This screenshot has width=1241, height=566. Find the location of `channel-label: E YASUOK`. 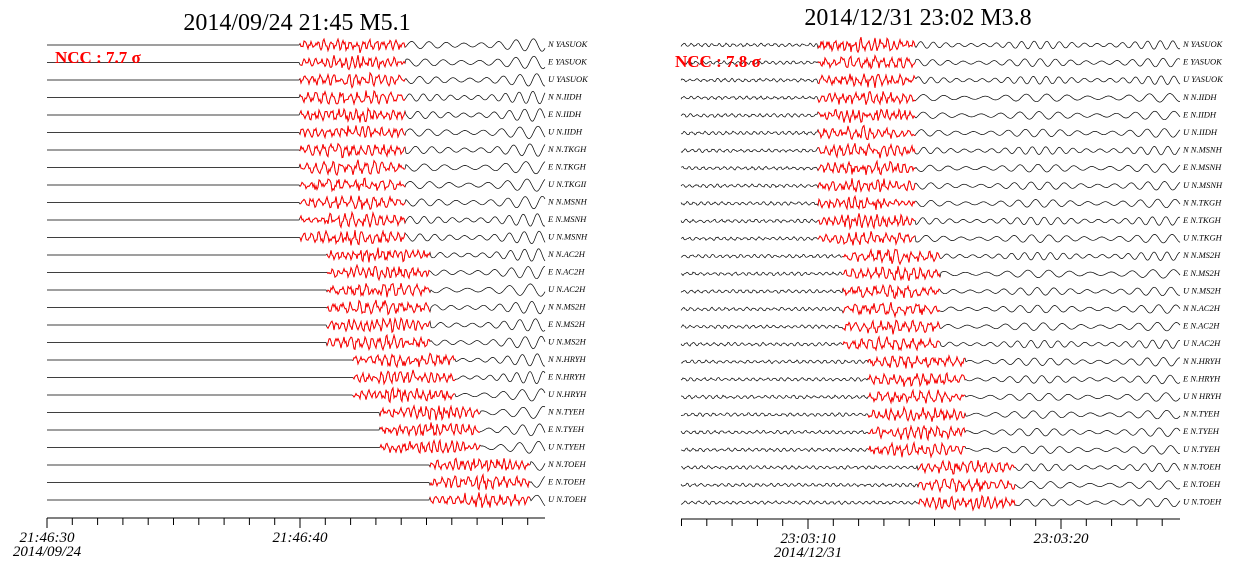

channel-label: E YASUOK is located at coordinates (1202, 62).